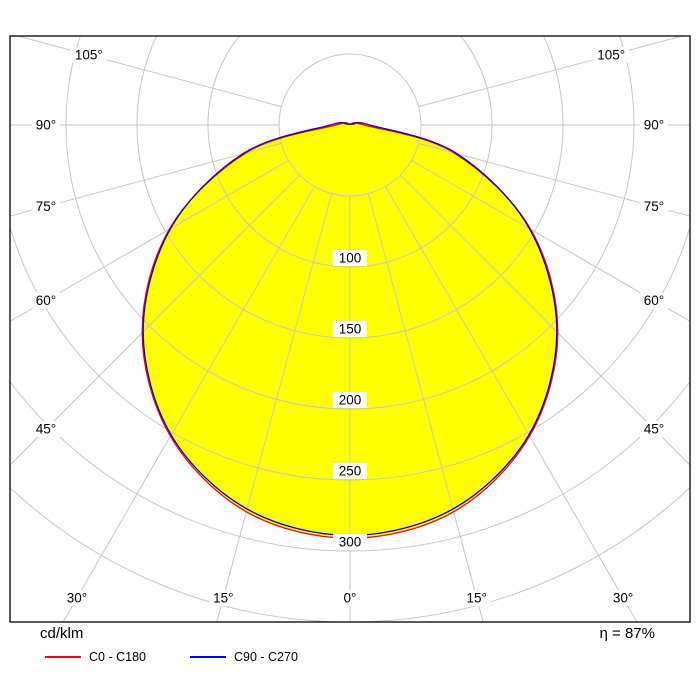 The height and width of the screenshot is (700, 700). Describe the element at coordinates (350, 400) in the screenshot. I see `radial-tick-label: 200` at that location.